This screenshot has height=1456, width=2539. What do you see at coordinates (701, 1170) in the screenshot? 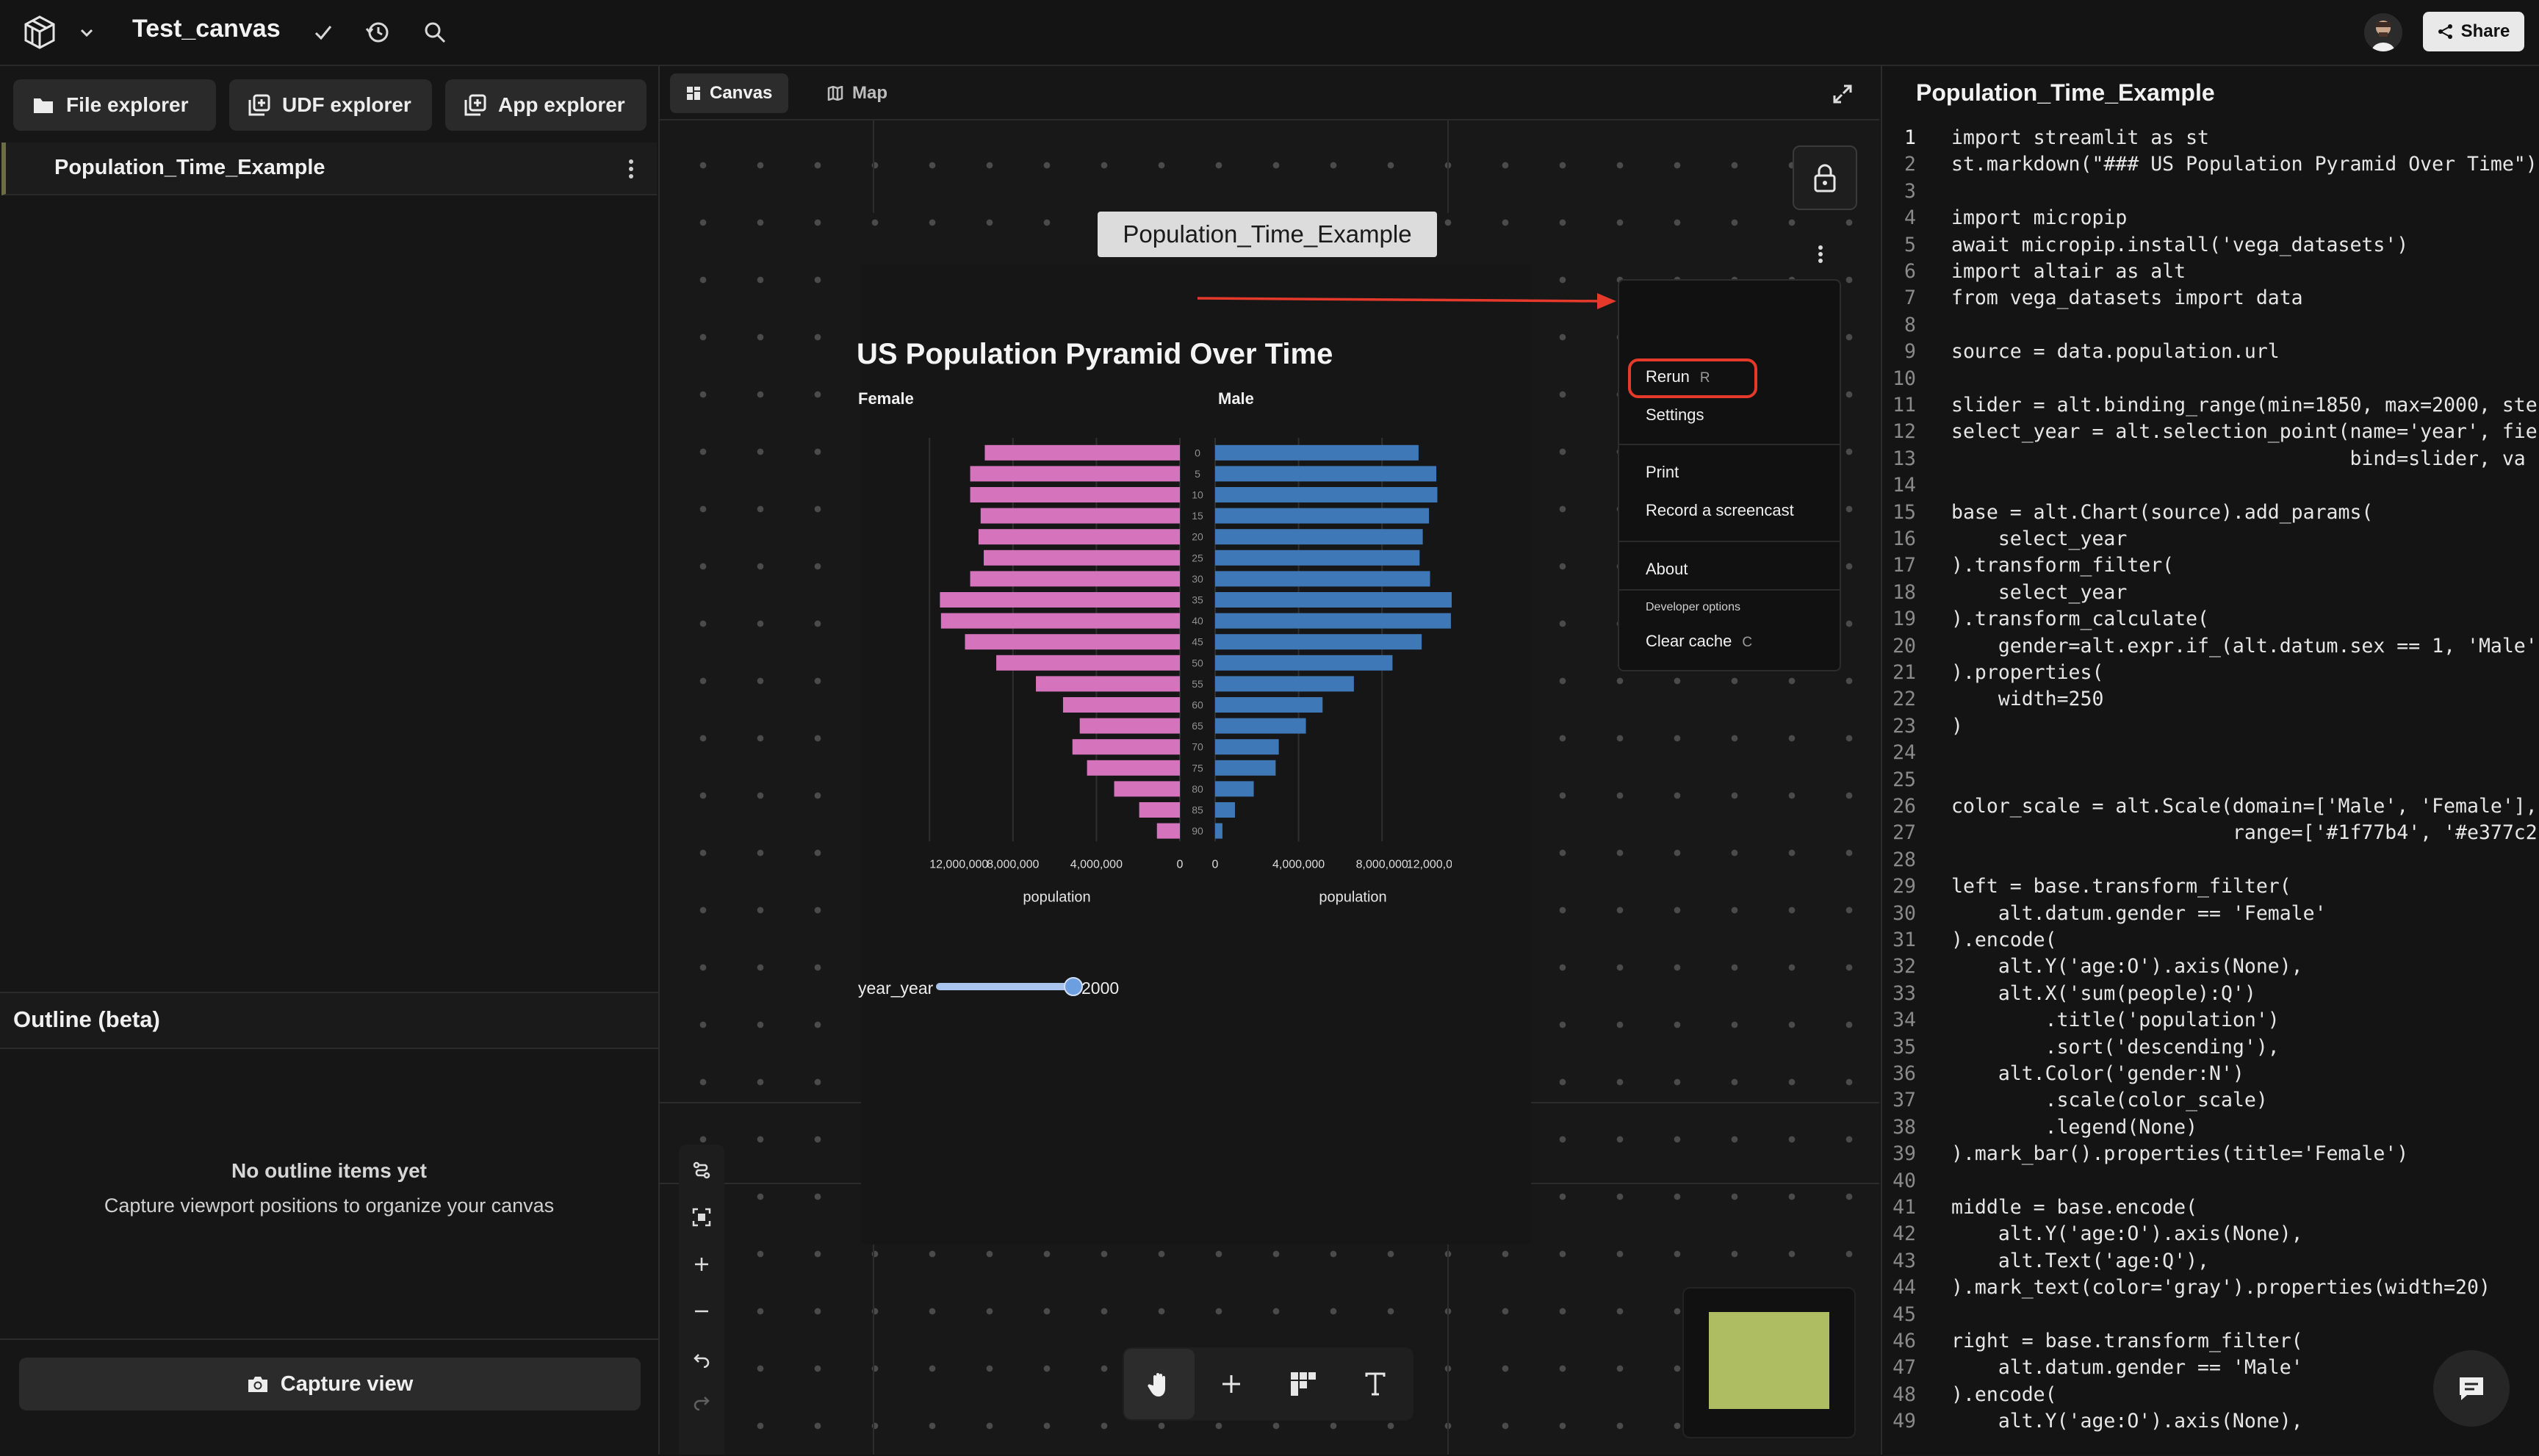
I see `route-icon` at bounding box center [701, 1170].